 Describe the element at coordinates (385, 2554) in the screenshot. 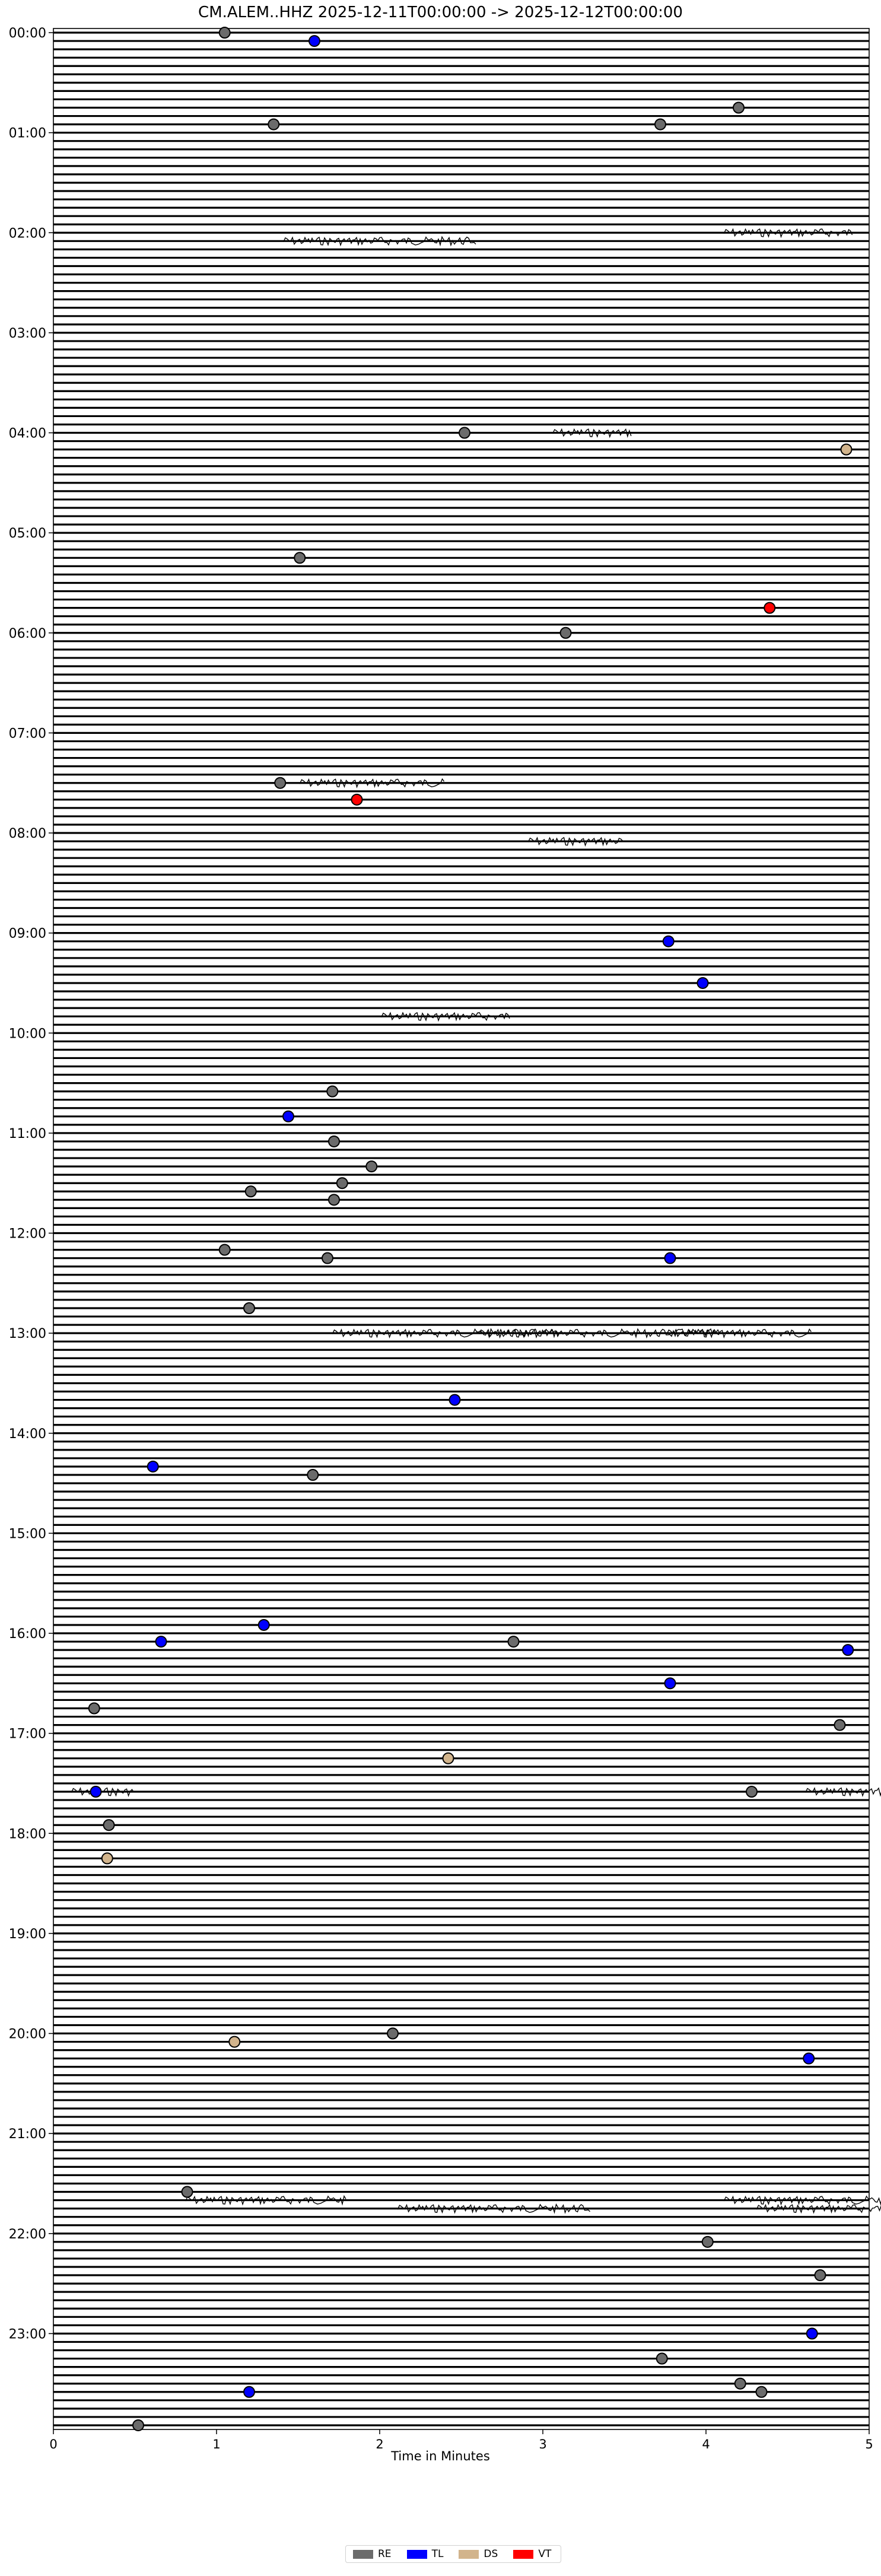

I see `legend-label: RE` at that location.